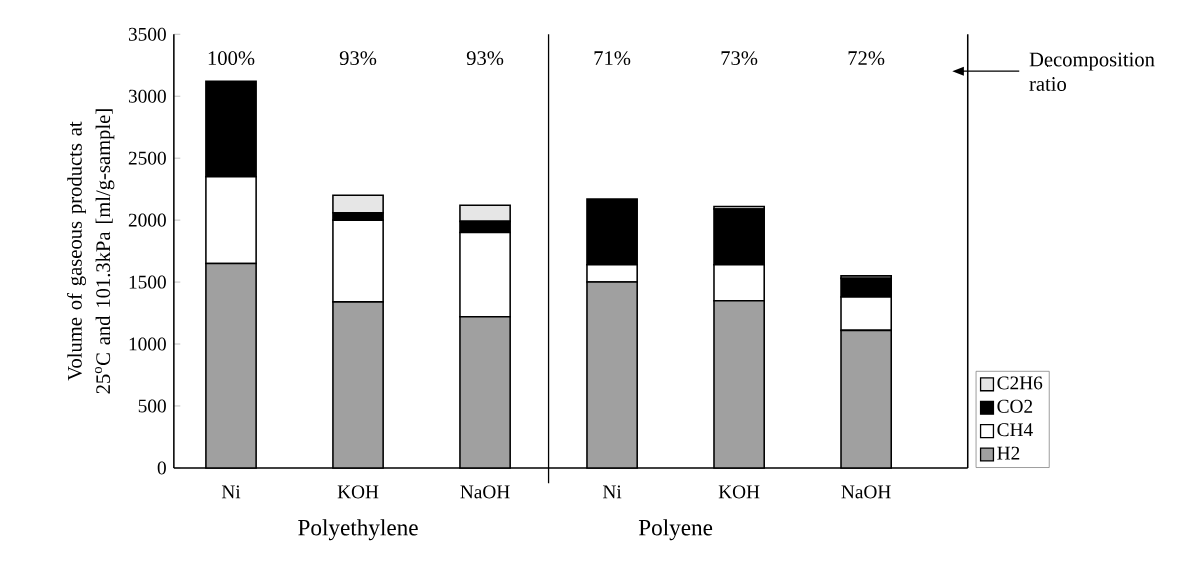  What do you see at coordinates (91, 251) in the screenshot?
I see `y-axis-title: Volume of gaseous products at 25$^{o}$C and 101.3kPa [ml/g-sample]` at bounding box center [91, 251].